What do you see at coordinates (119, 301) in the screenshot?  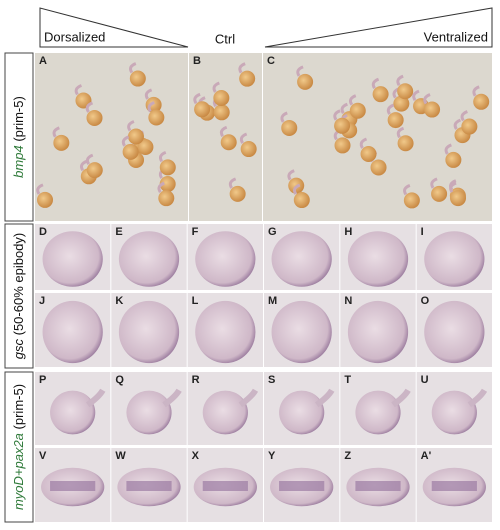 I see `panel-letter: K` at bounding box center [119, 301].